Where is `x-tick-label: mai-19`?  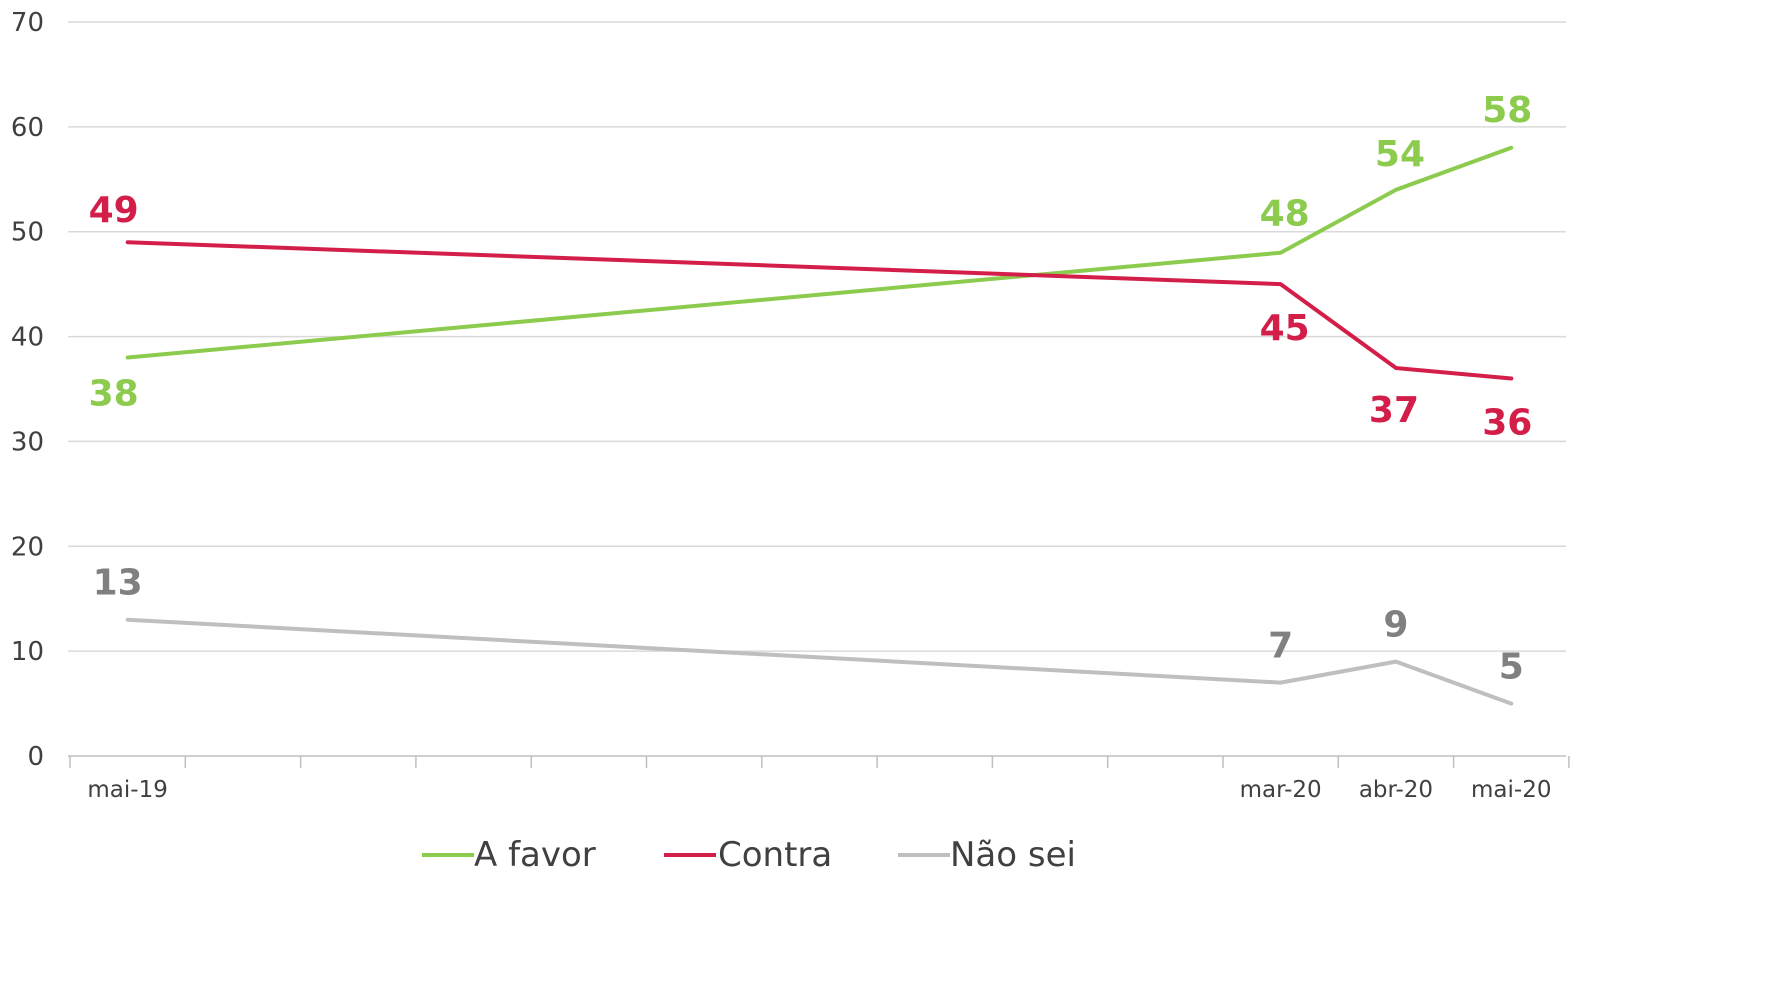 x-tick-label: mai-19 is located at coordinates (127, 790).